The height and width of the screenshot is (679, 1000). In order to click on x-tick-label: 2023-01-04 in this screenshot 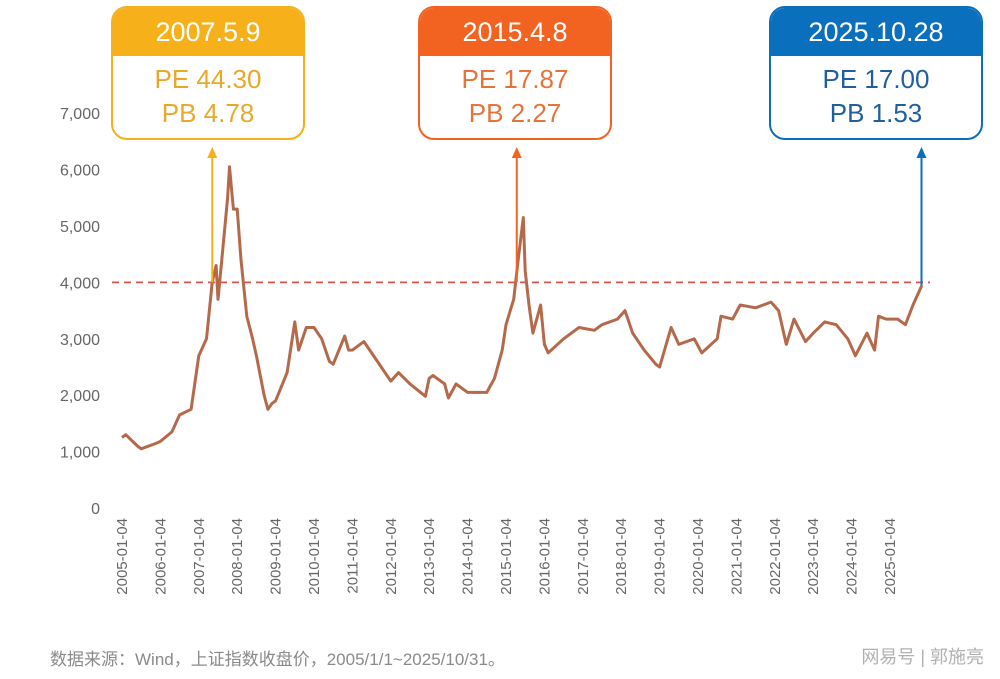, I will do `click(813, 556)`.